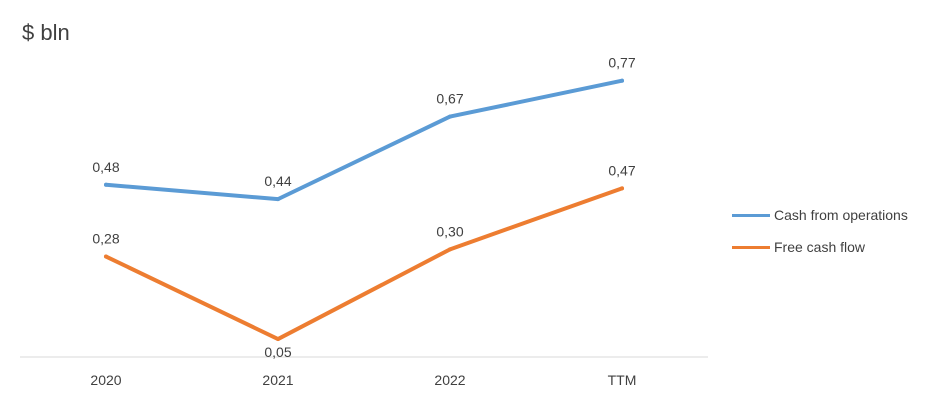 The height and width of the screenshot is (402, 940). Describe the element at coordinates (449, 99) in the screenshot. I see `data-label: 0,67` at that location.